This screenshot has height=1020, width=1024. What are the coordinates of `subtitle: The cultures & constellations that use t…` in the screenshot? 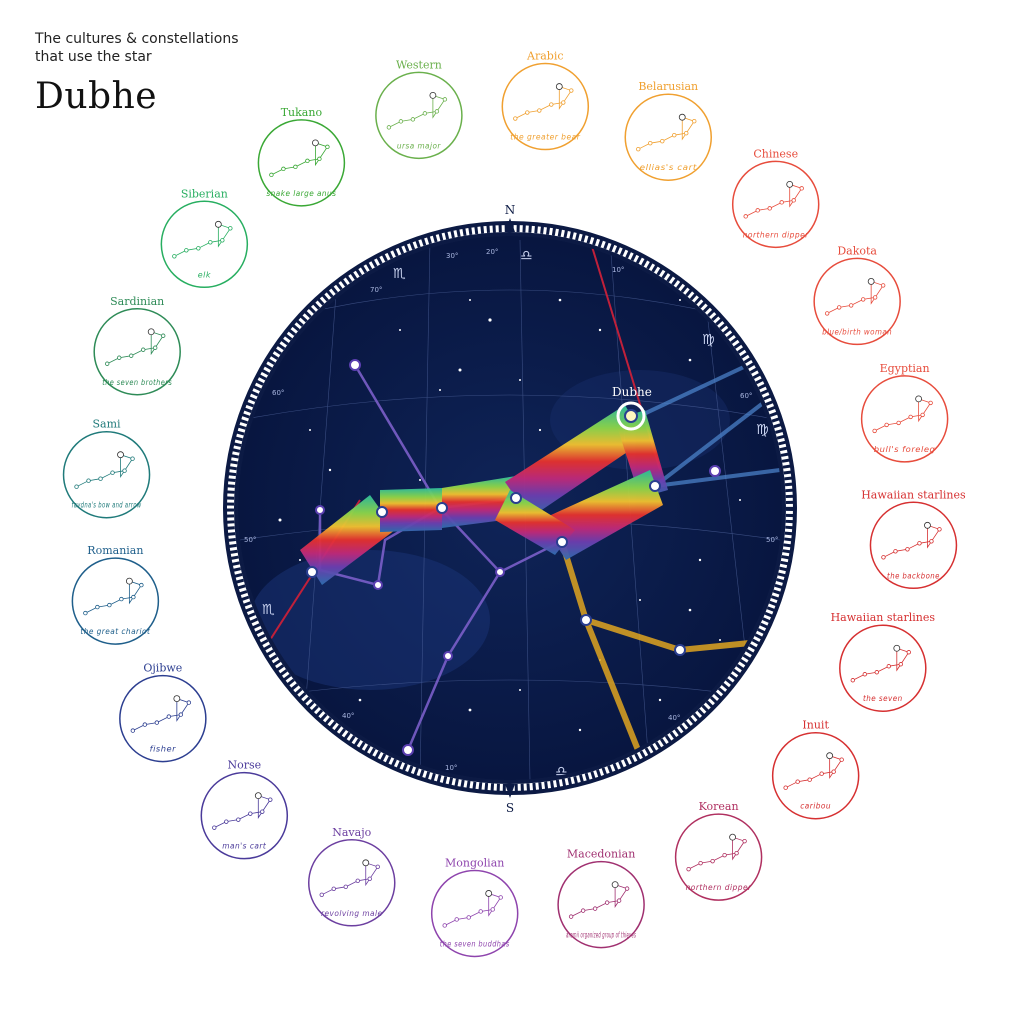 It's located at (137, 48).